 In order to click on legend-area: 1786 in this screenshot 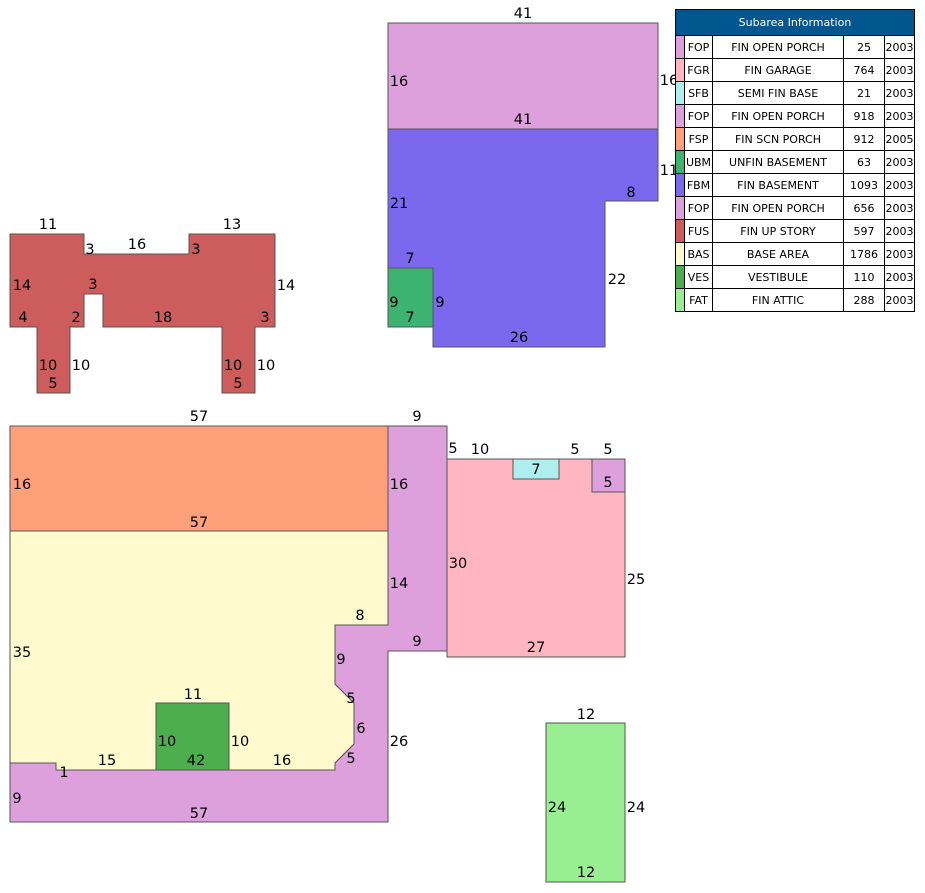, I will do `click(864, 254)`.